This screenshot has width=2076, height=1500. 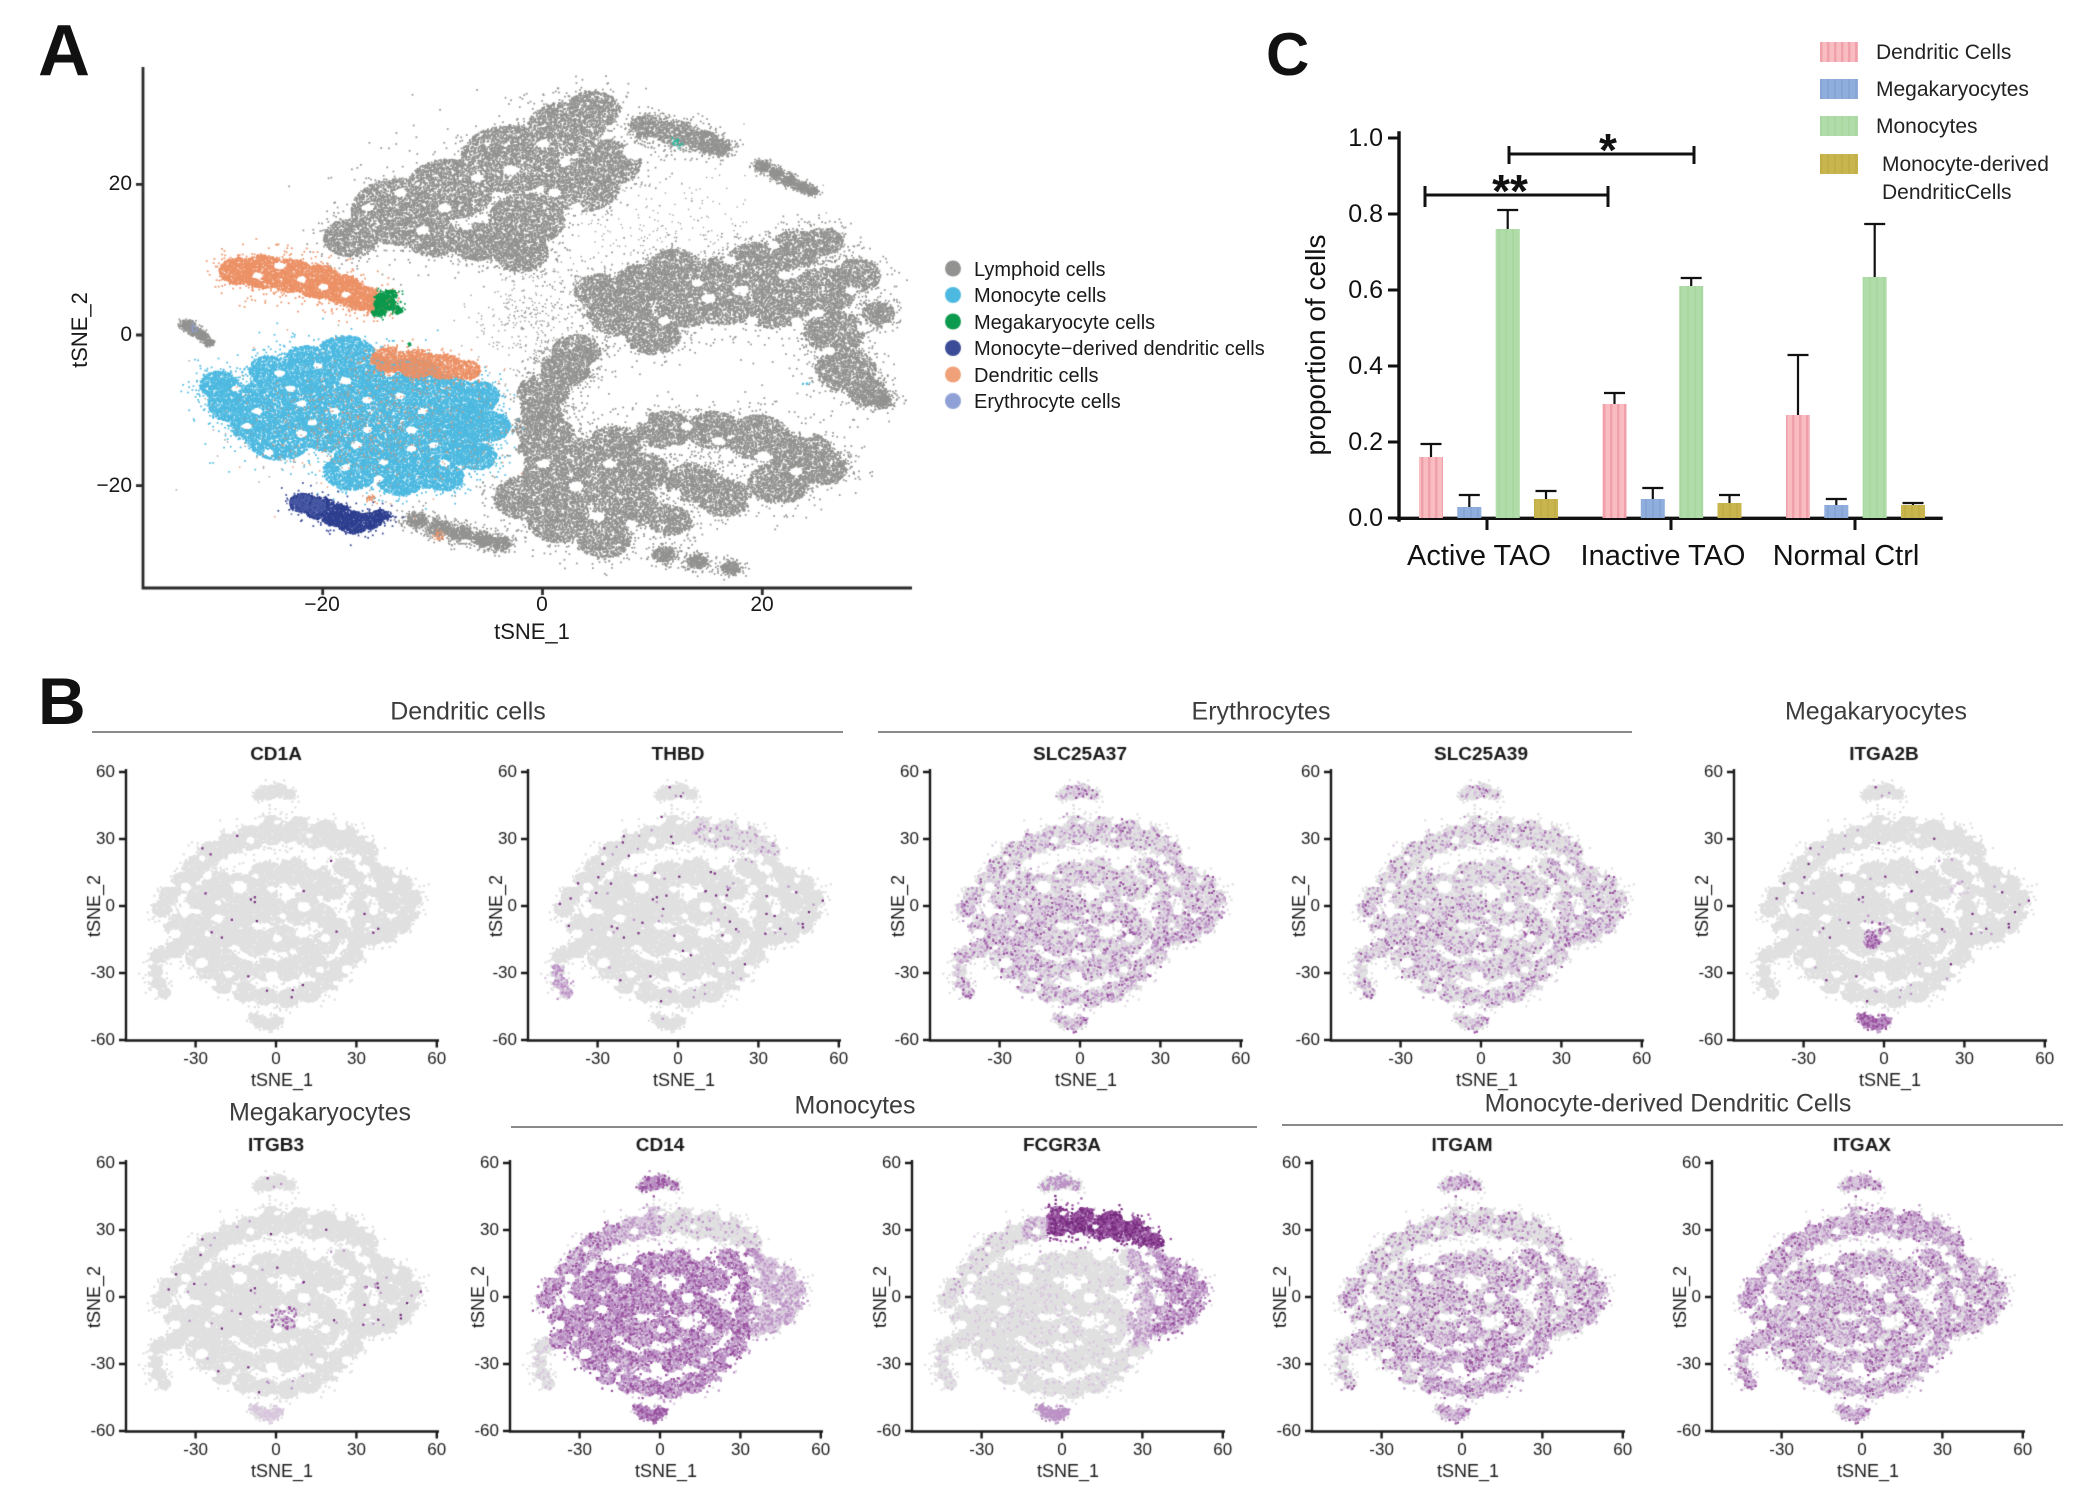 I want to click on svg-text: DendriticCells, so click(x=1947, y=192).